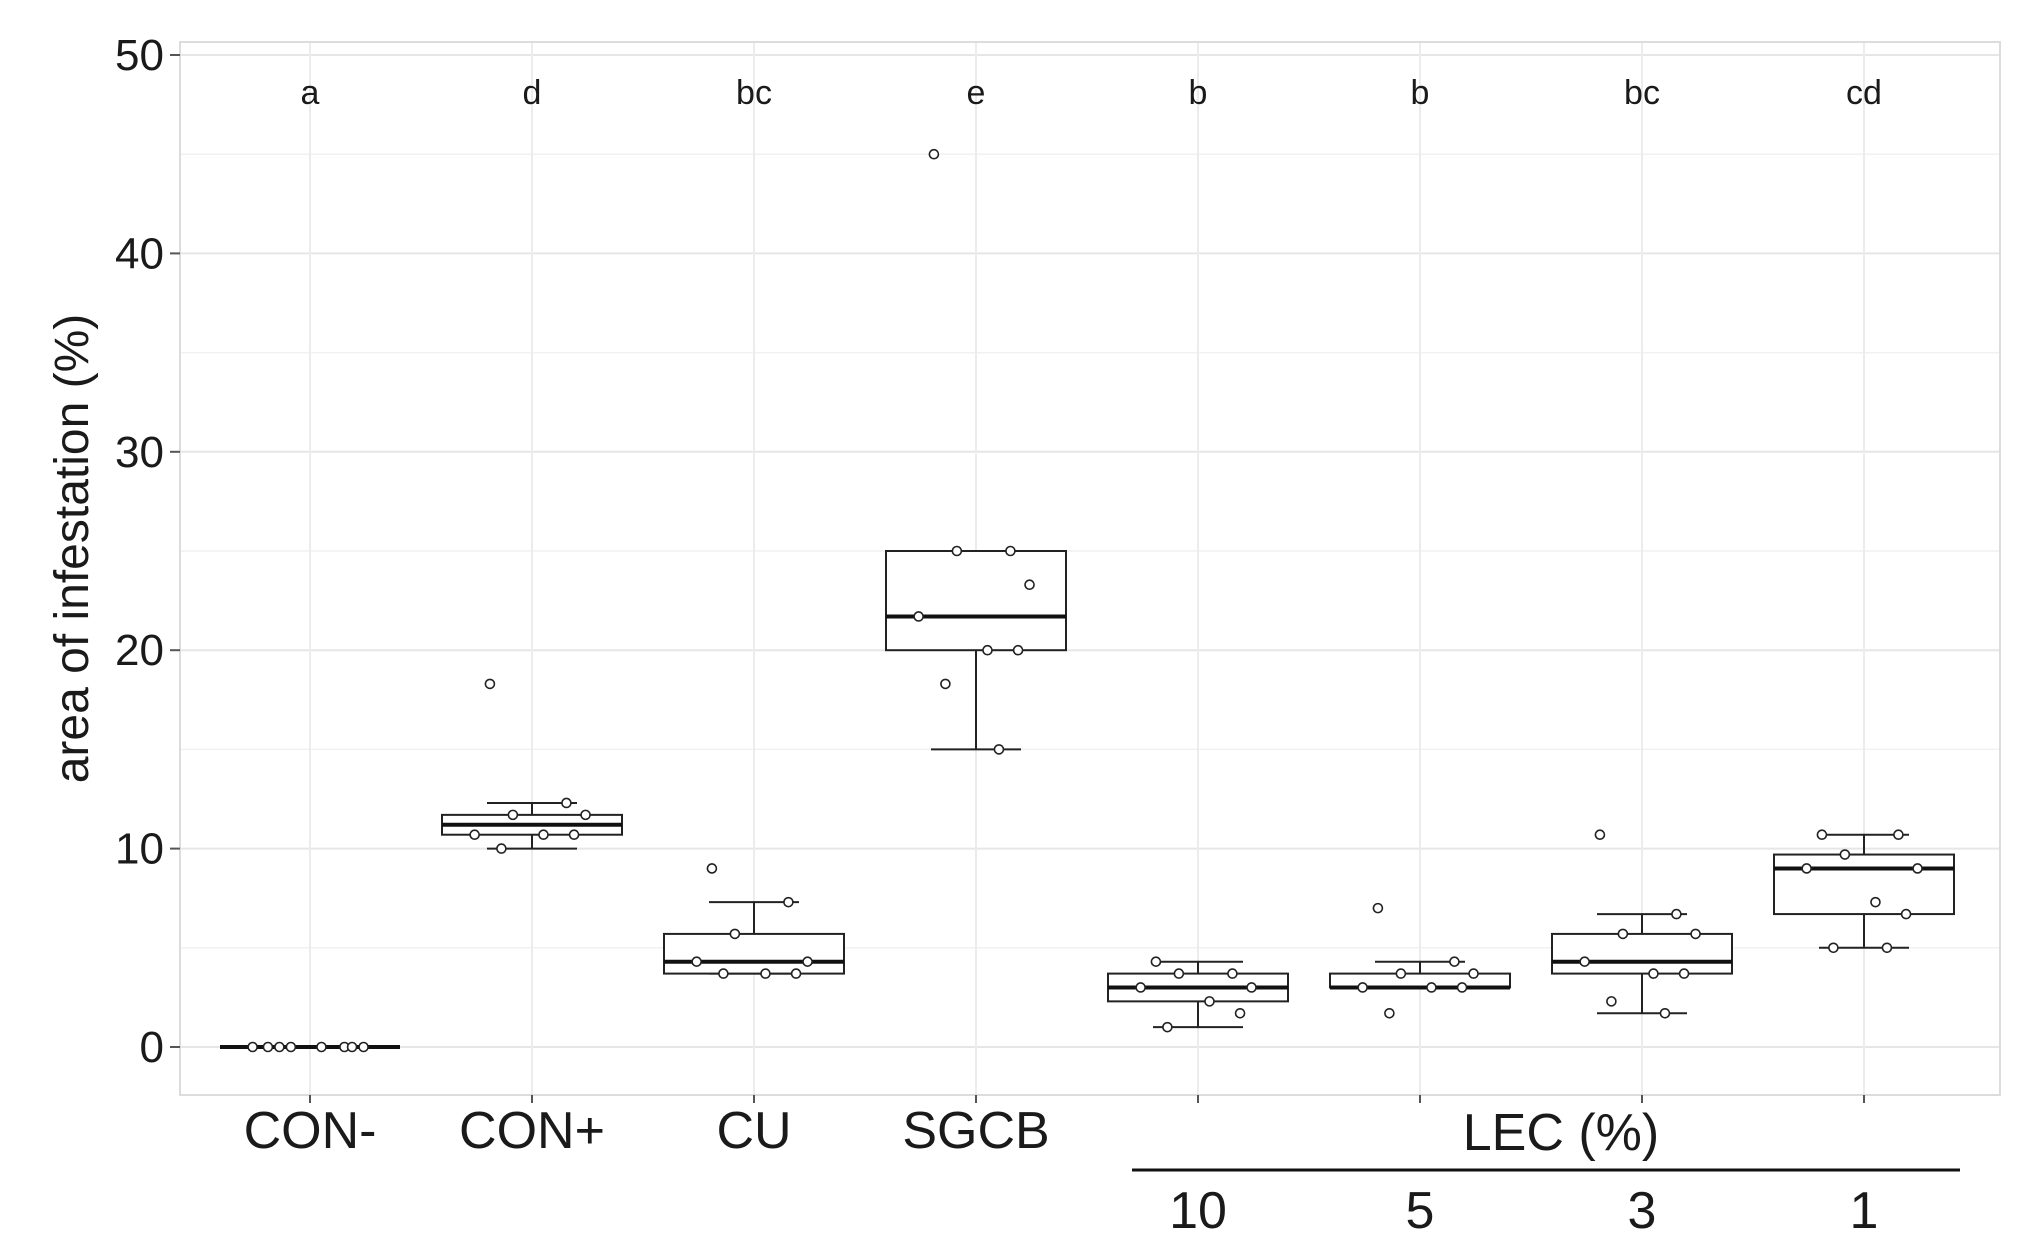  I want to click on box-SGCB, so click(976, 650).